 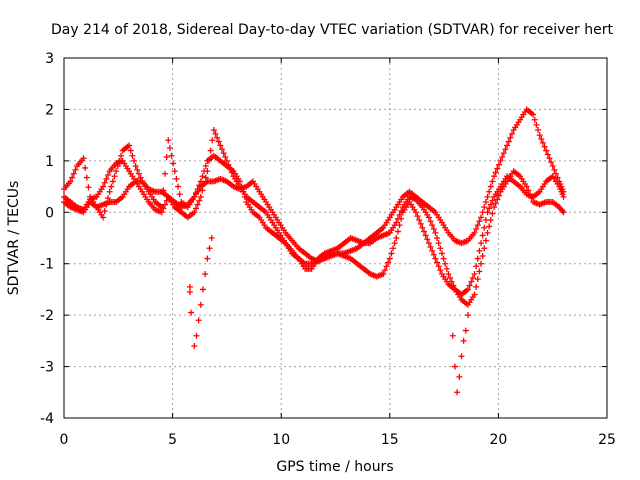 I want to click on y-tick-label: 3, so click(x=49, y=59).